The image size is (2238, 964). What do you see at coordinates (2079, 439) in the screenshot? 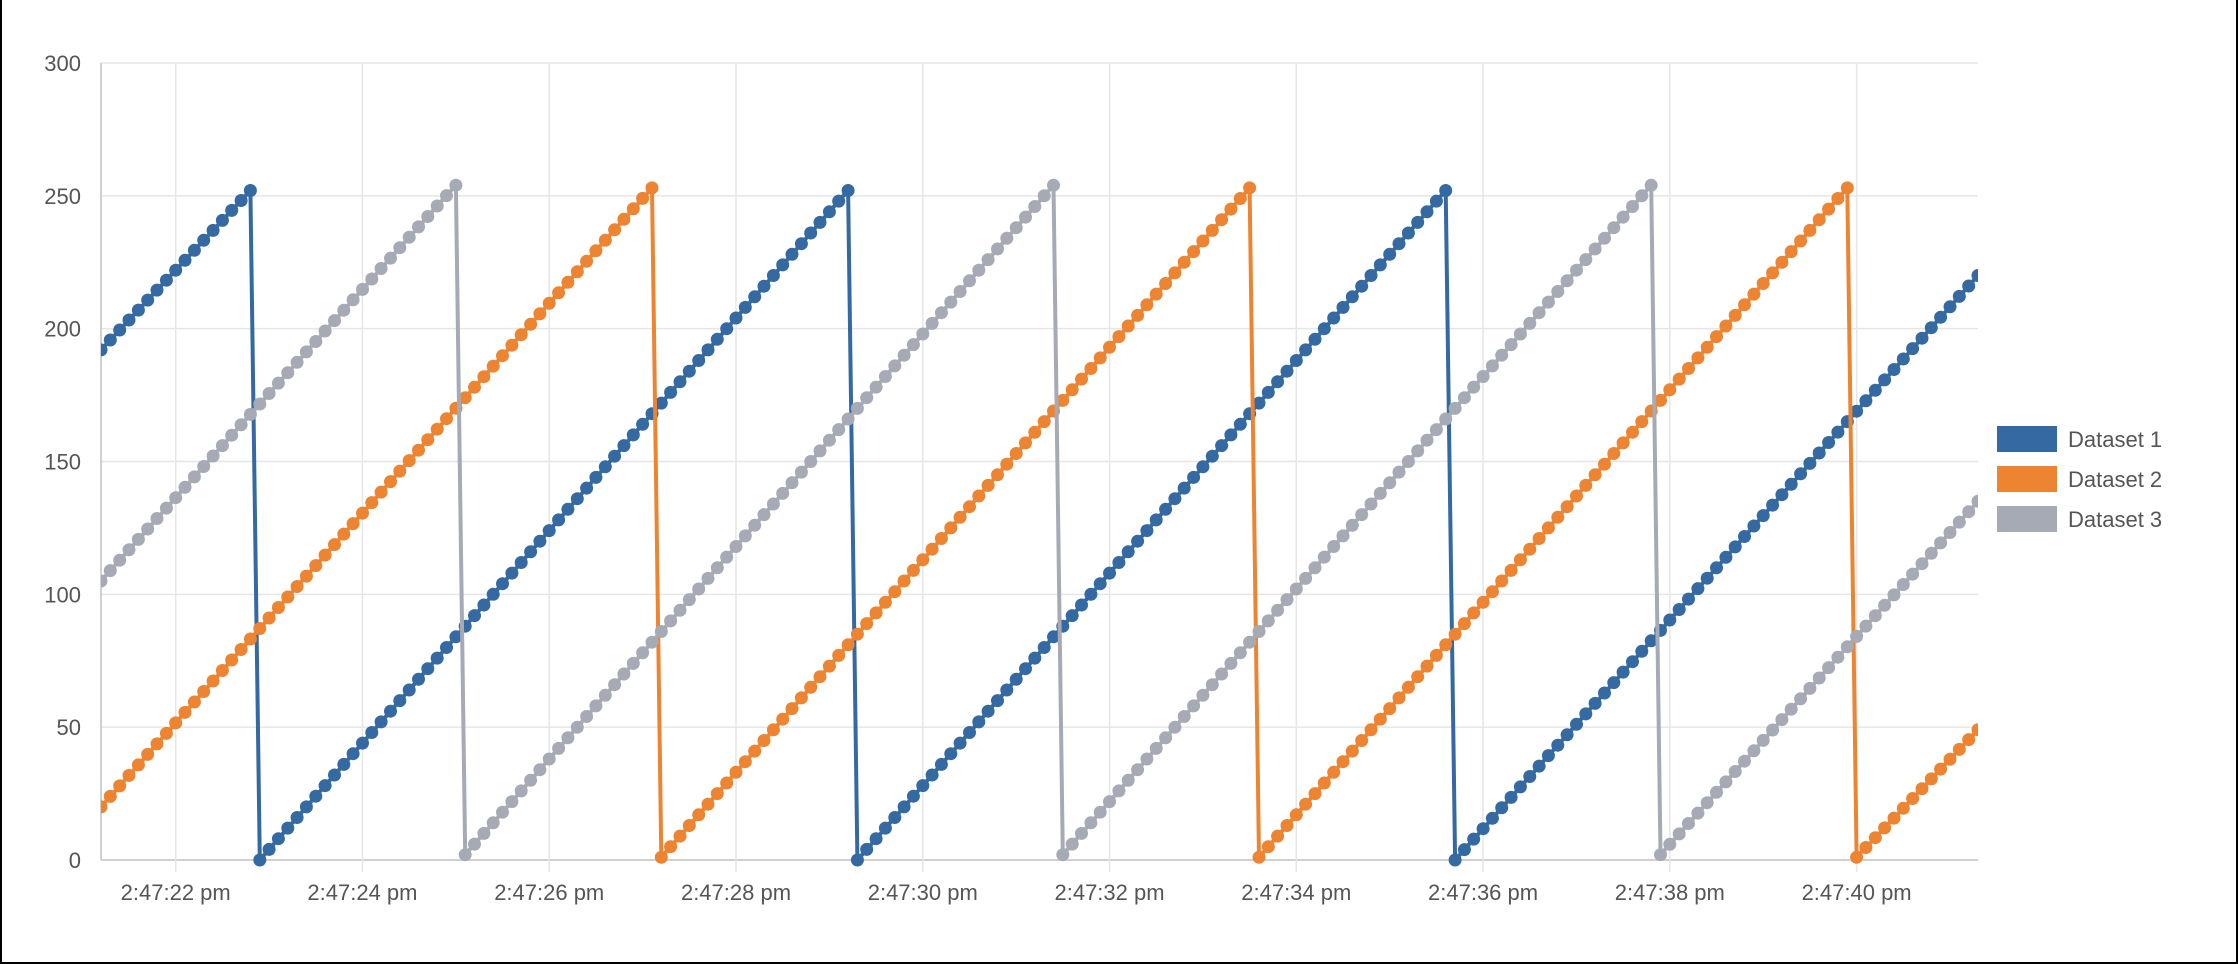
I see `legend-item: Dataset 1` at bounding box center [2079, 439].